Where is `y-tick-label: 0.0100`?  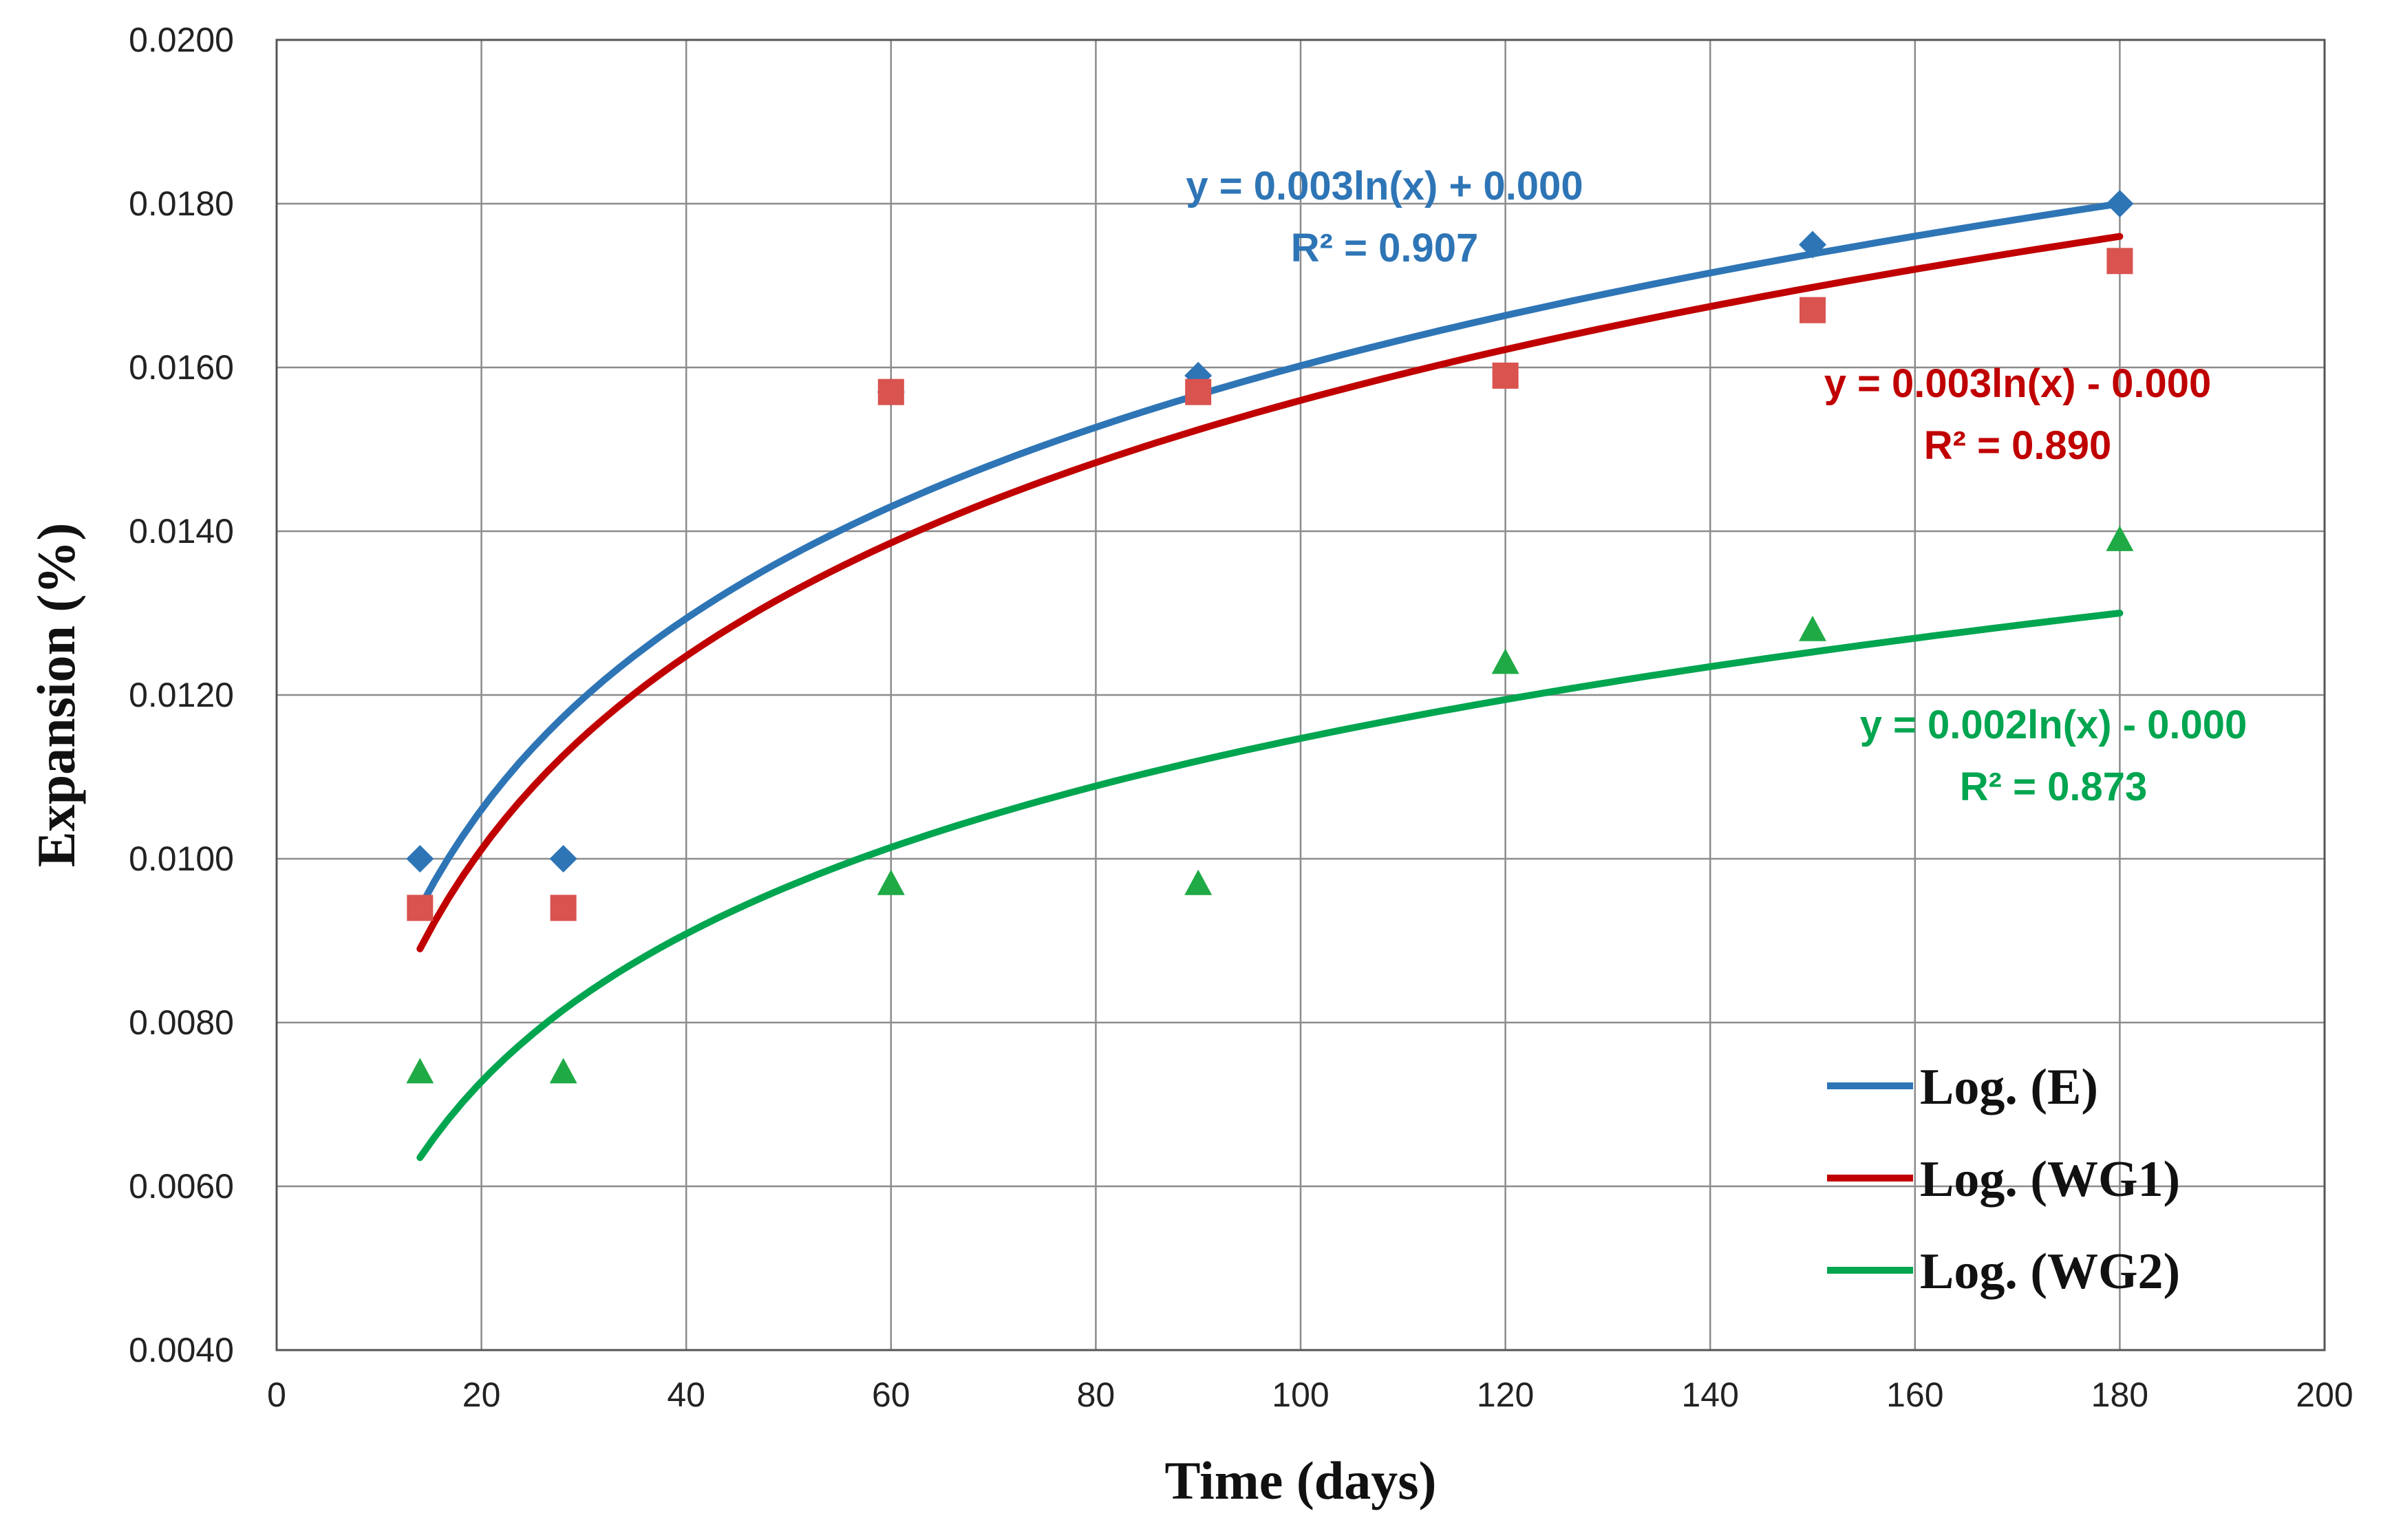
y-tick-label: 0.0100 is located at coordinates (181, 858).